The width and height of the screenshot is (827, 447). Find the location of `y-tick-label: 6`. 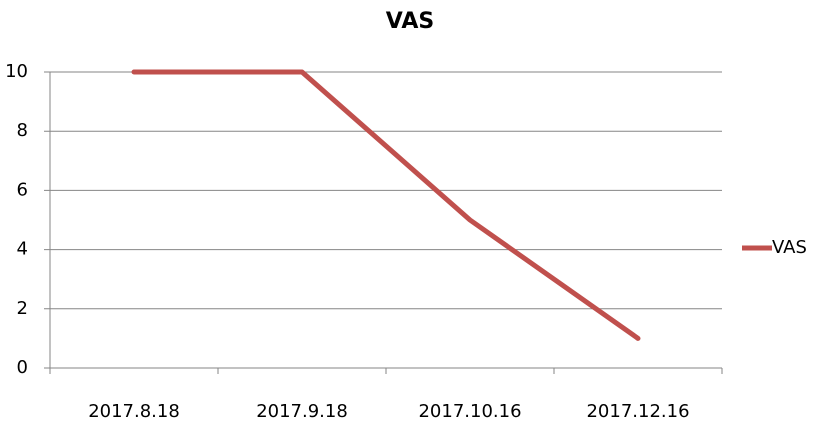

y-tick-label: 6 is located at coordinates (22, 189).